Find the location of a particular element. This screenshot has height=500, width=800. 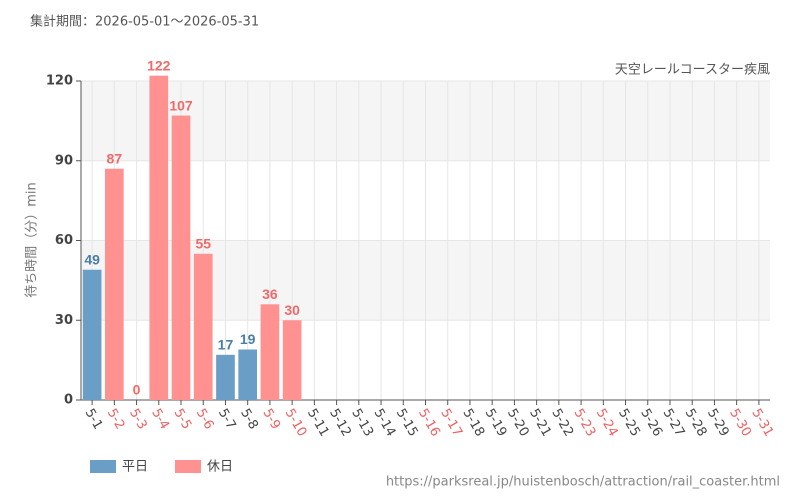

y-tick-label: 90 is located at coordinates (64, 160).